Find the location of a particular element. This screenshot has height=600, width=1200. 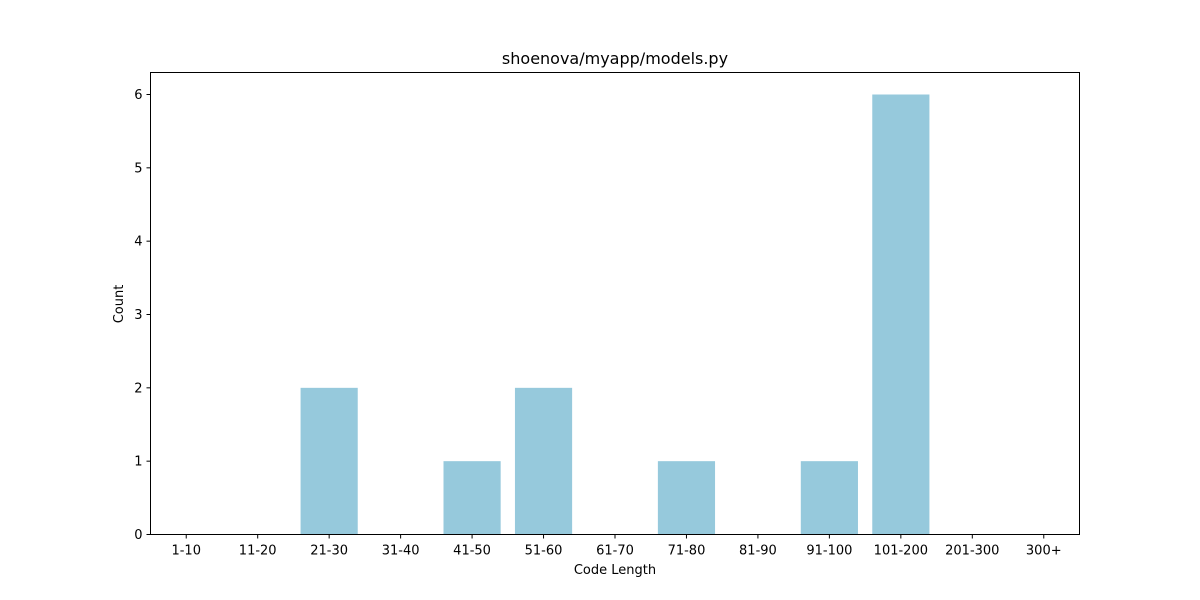

x-axis-label: Code Length is located at coordinates (615, 570).